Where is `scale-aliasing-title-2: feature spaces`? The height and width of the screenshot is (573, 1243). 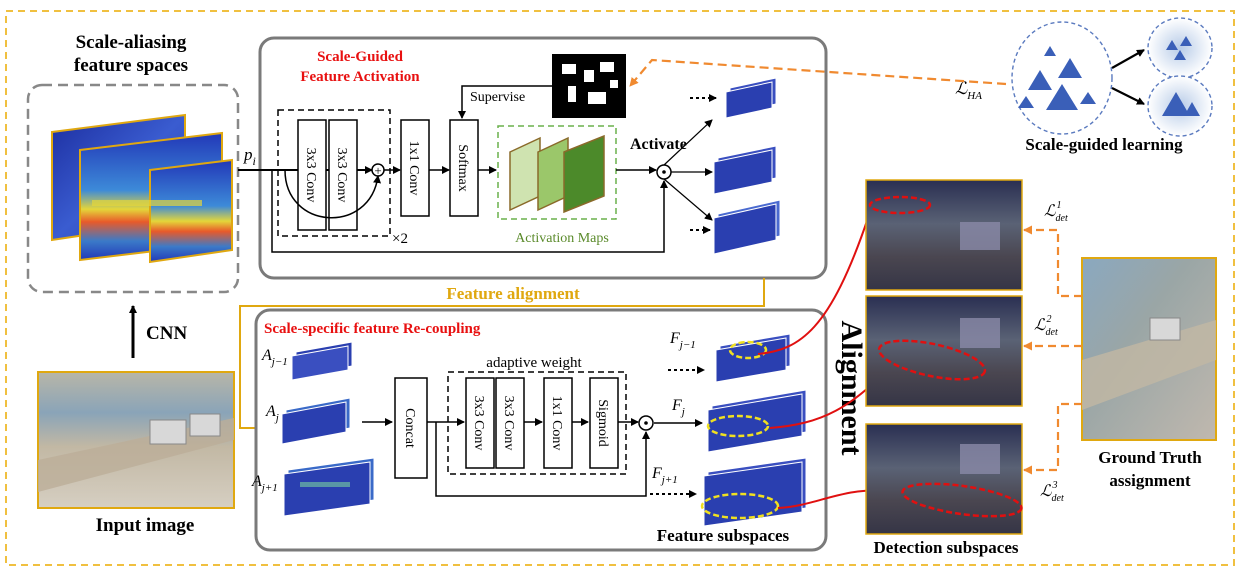 scale-aliasing-title-2: feature spaces is located at coordinates (131, 65).